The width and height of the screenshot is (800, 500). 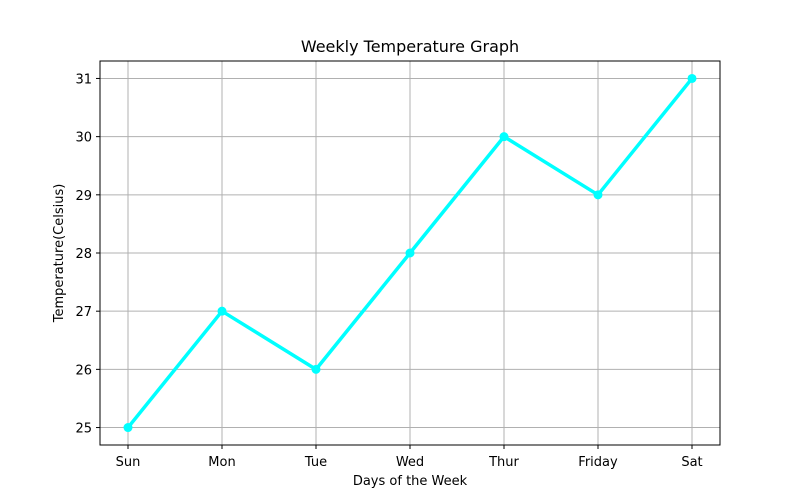 What do you see at coordinates (598, 462) in the screenshot?
I see `x-tick-label: Friday` at bounding box center [598, 462].